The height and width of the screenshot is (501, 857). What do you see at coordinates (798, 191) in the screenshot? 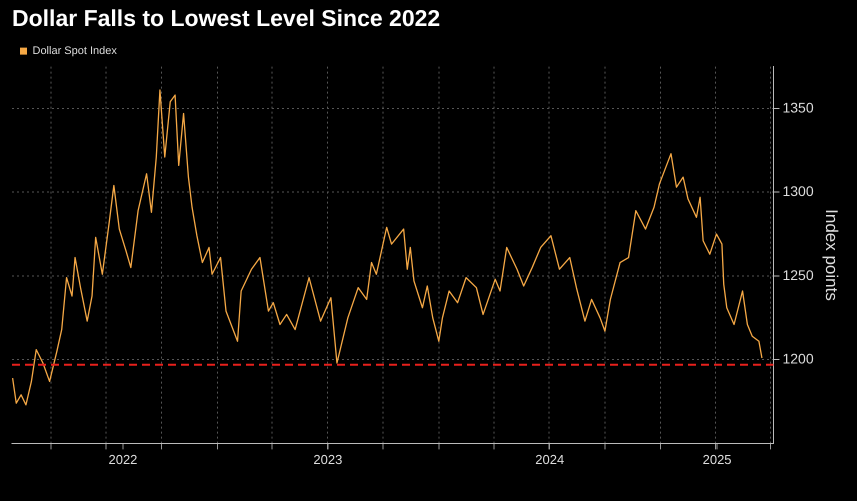
I see `y-tick-label: 1300` at bounding box center [798, 191].